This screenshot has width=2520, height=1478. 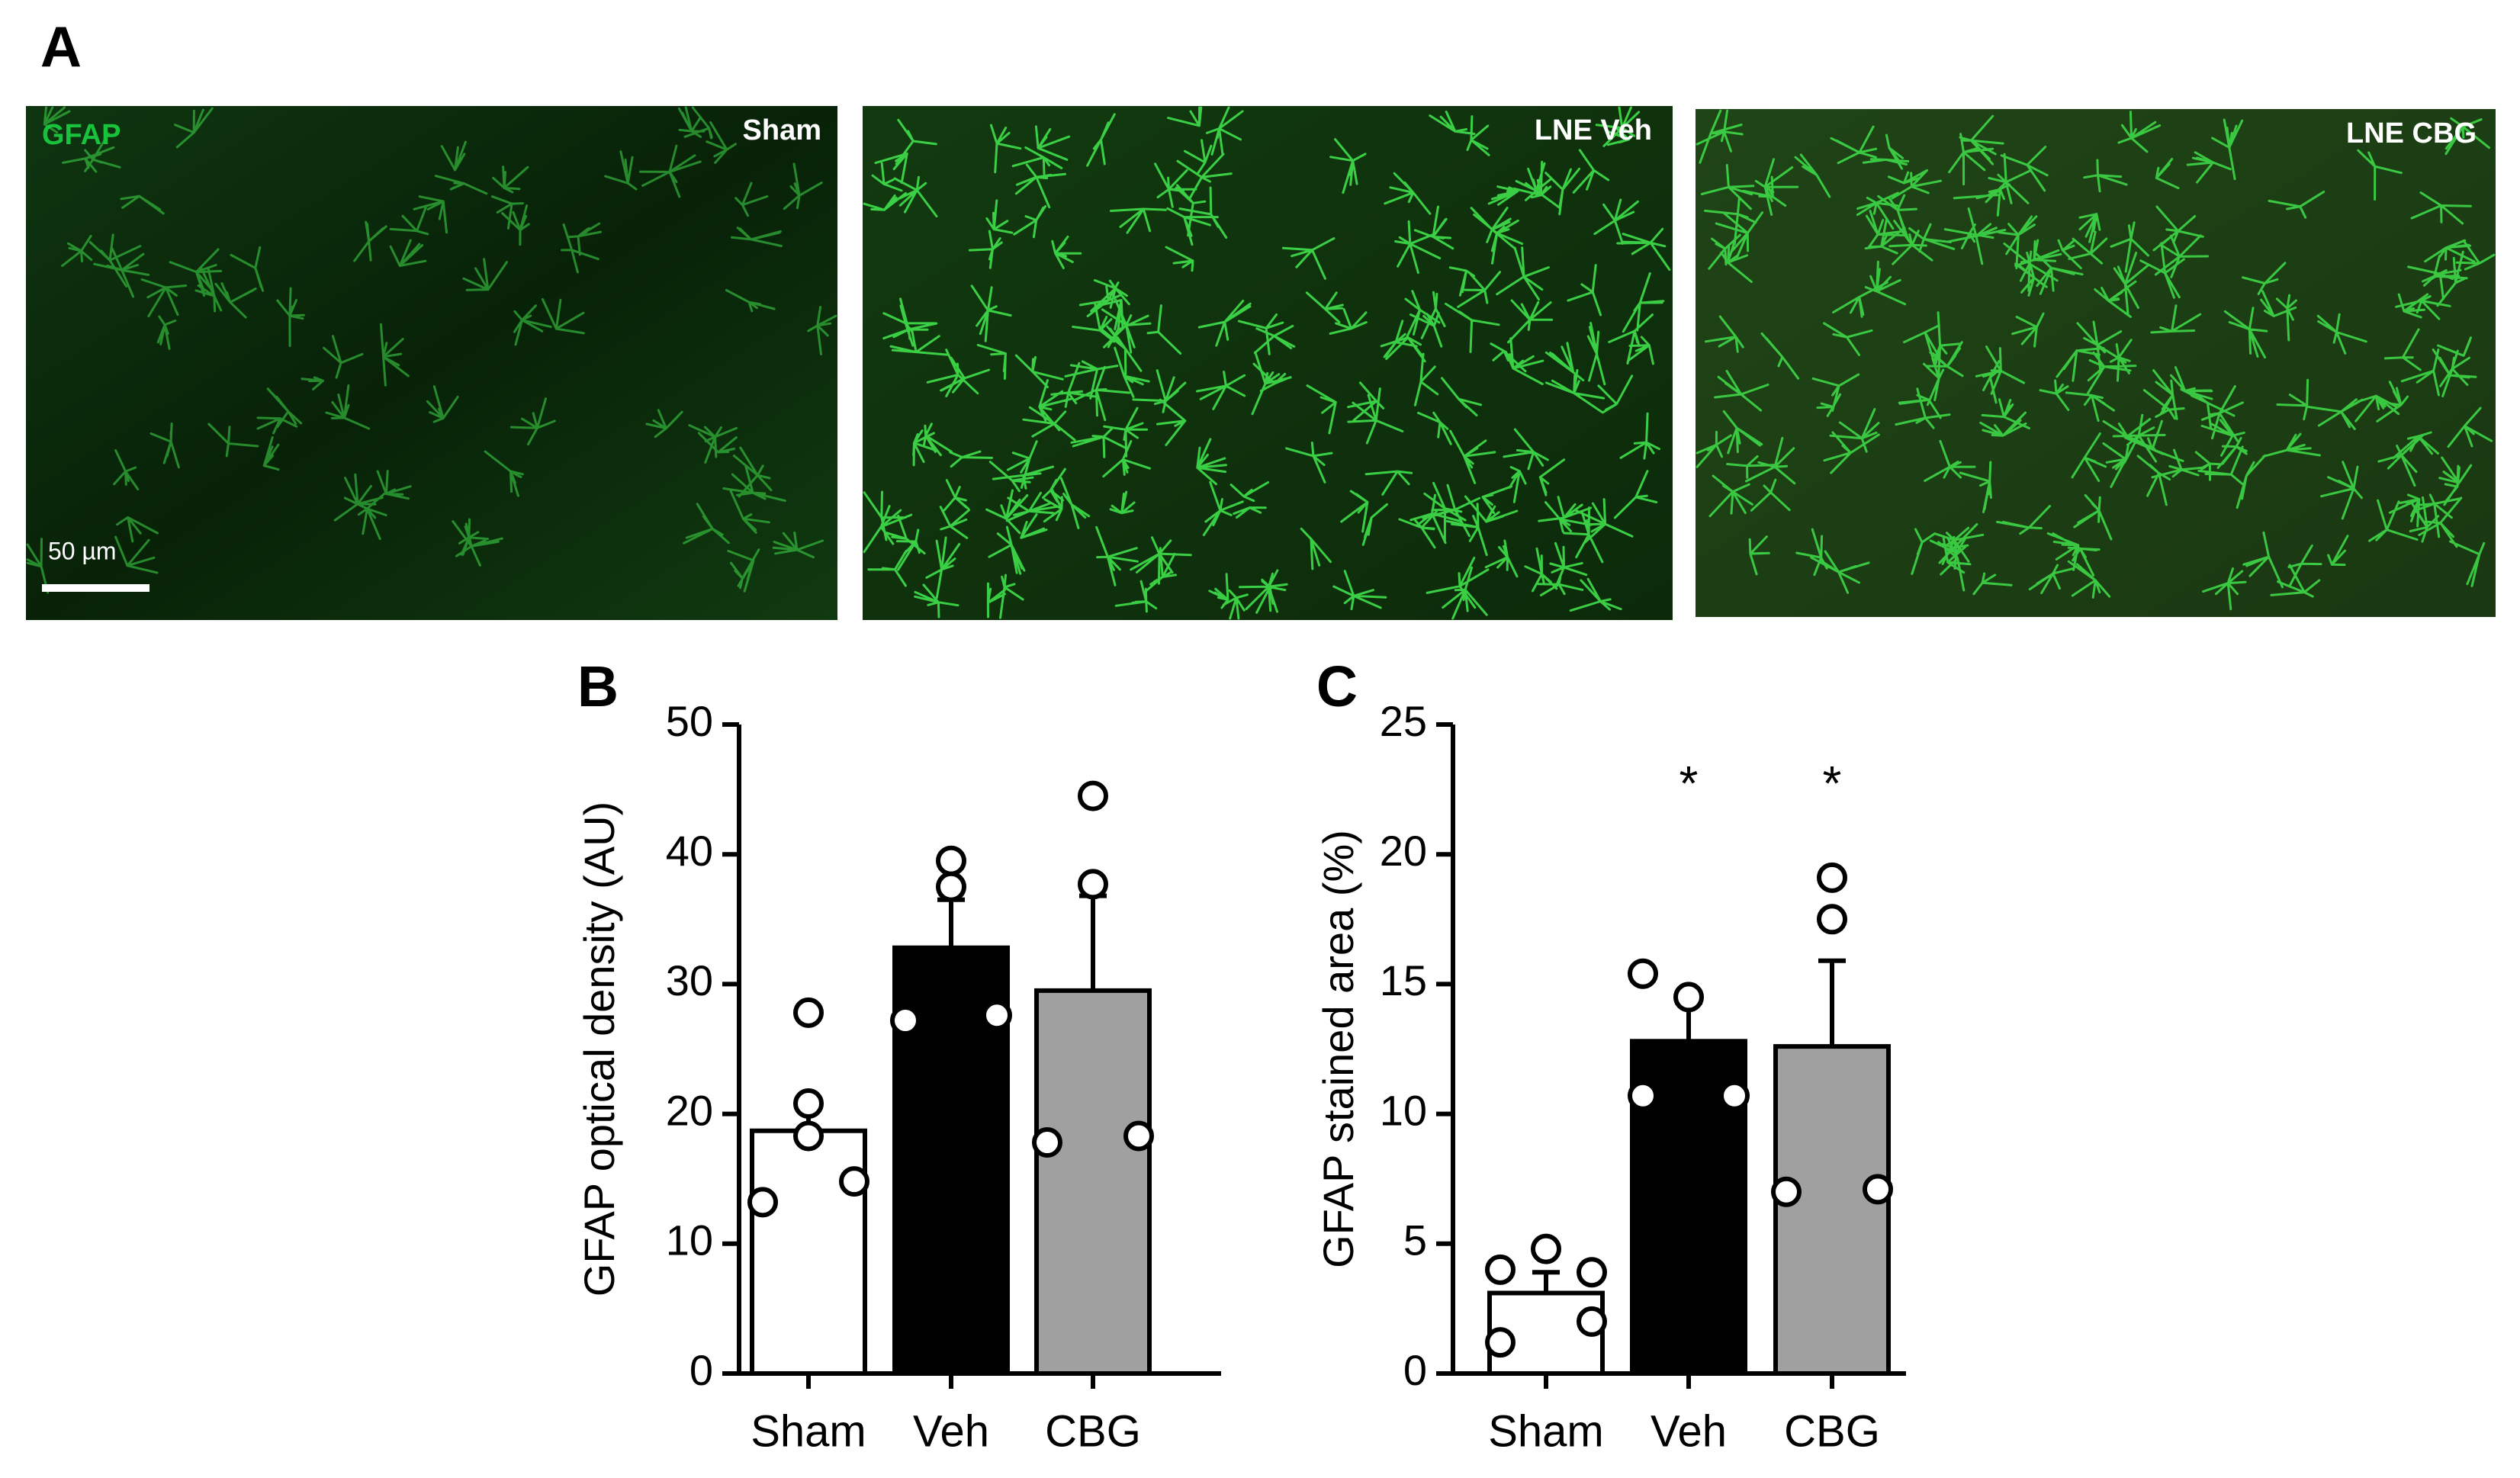 What do you see at coordinates (1403, 980) in the screenshot?
I see `y-tick-label: 15` at bounding box center [1403, 980].